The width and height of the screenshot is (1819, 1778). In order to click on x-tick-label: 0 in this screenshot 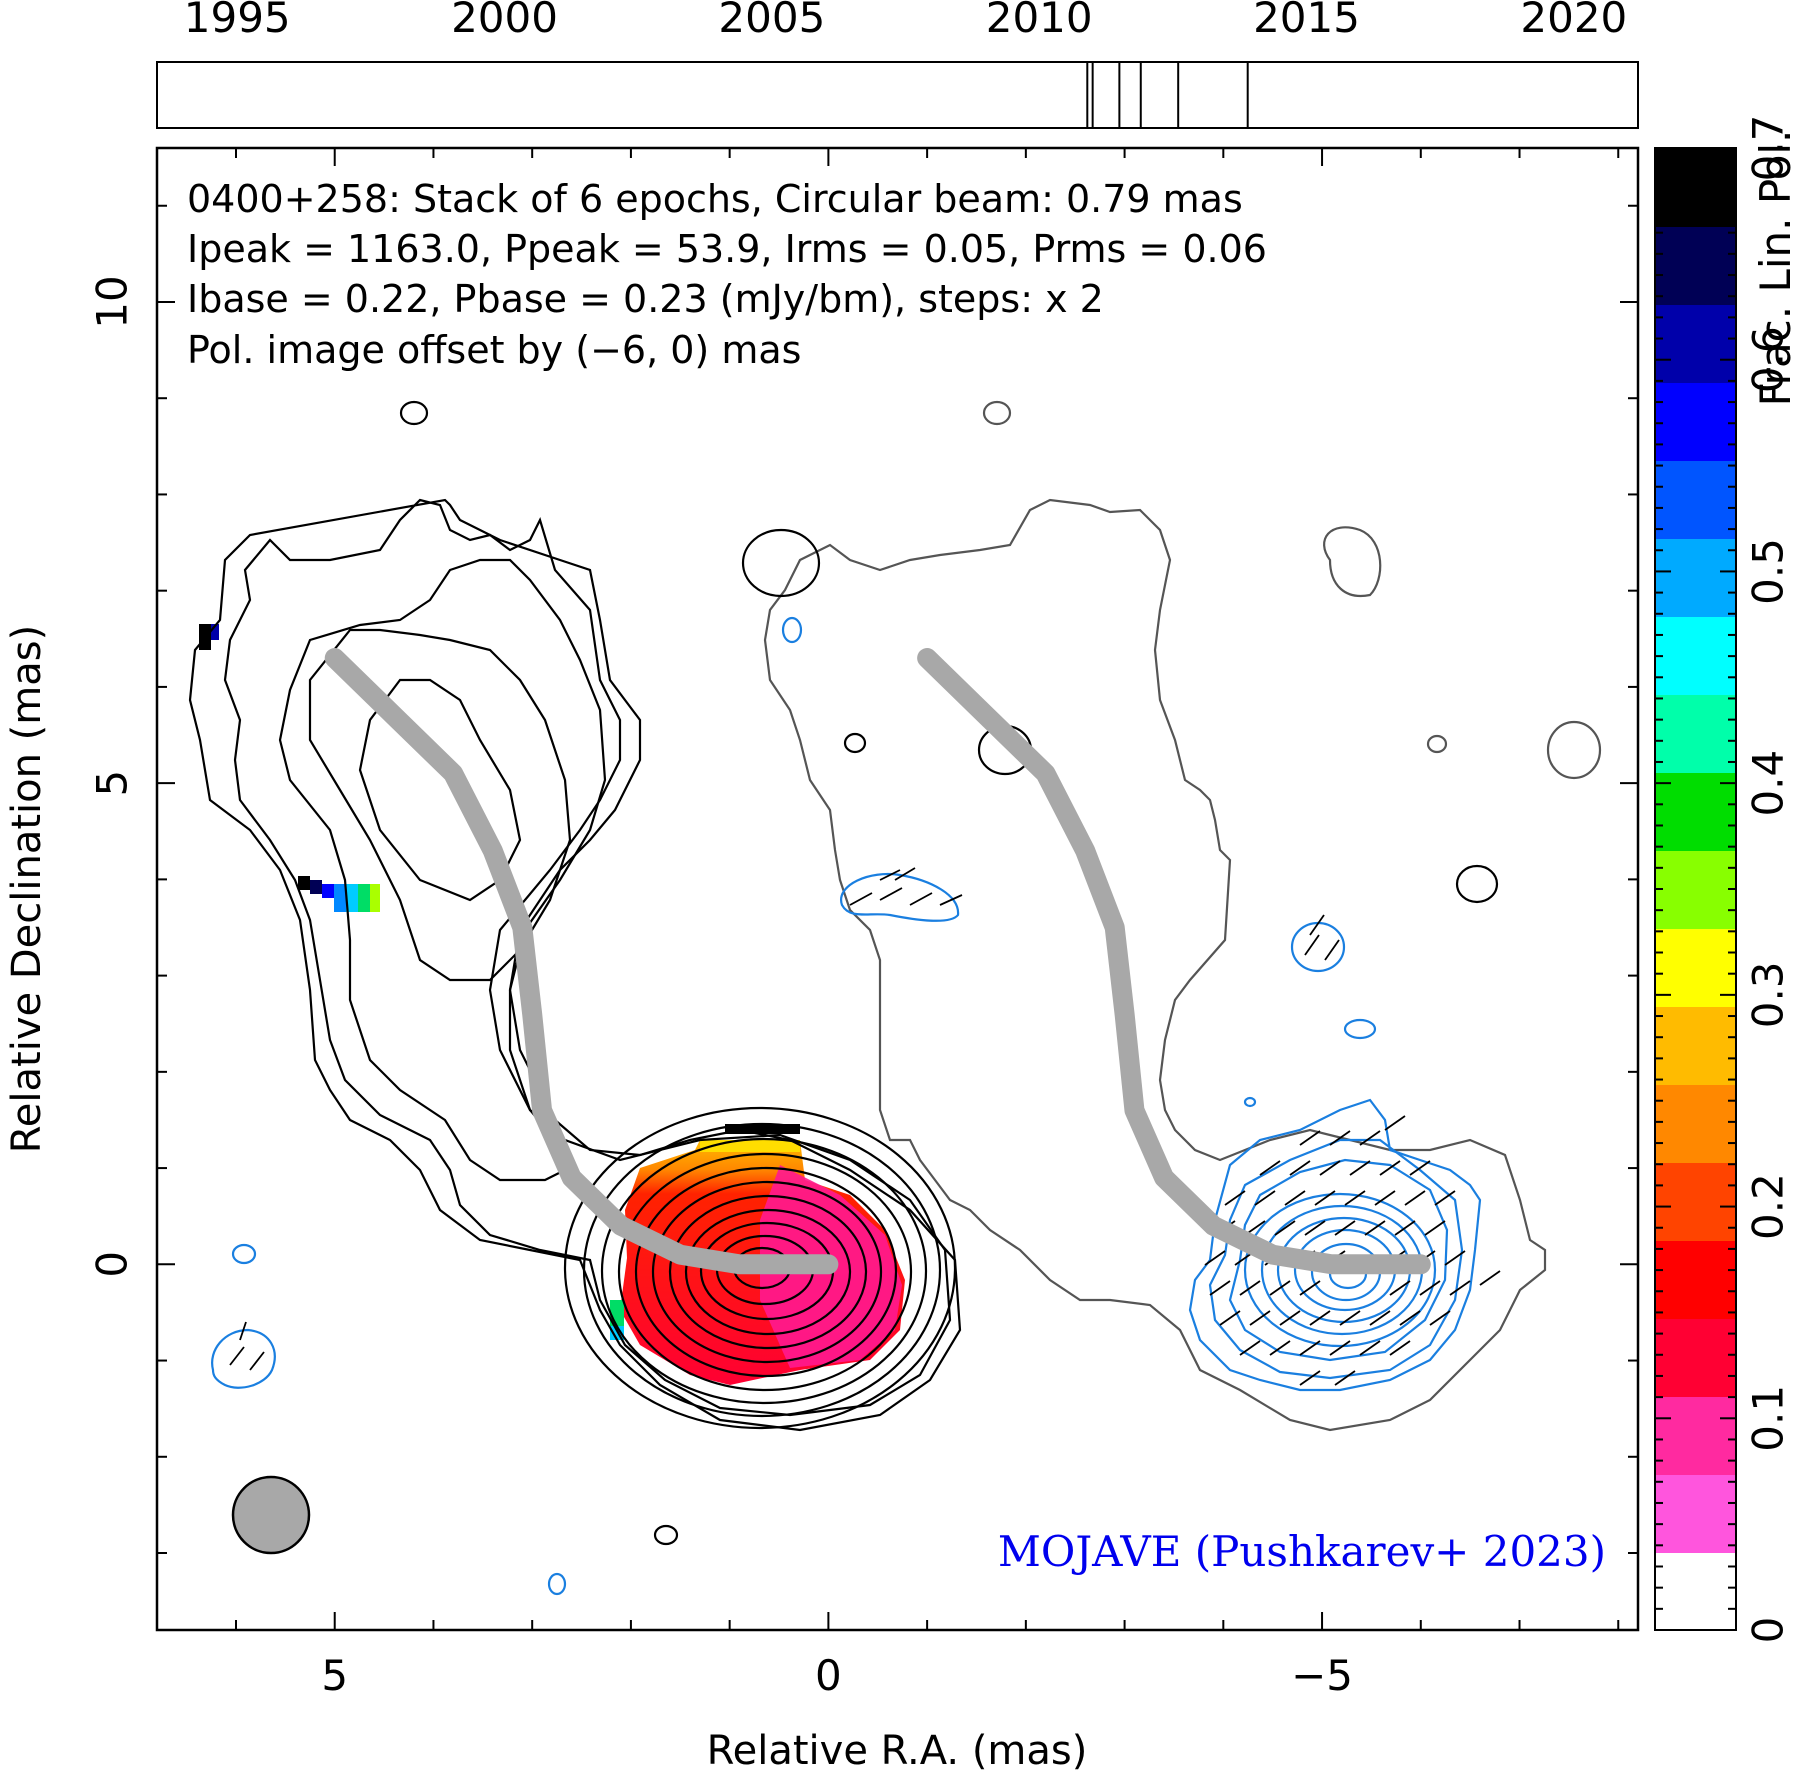, I will do `click(828, 1675)`.